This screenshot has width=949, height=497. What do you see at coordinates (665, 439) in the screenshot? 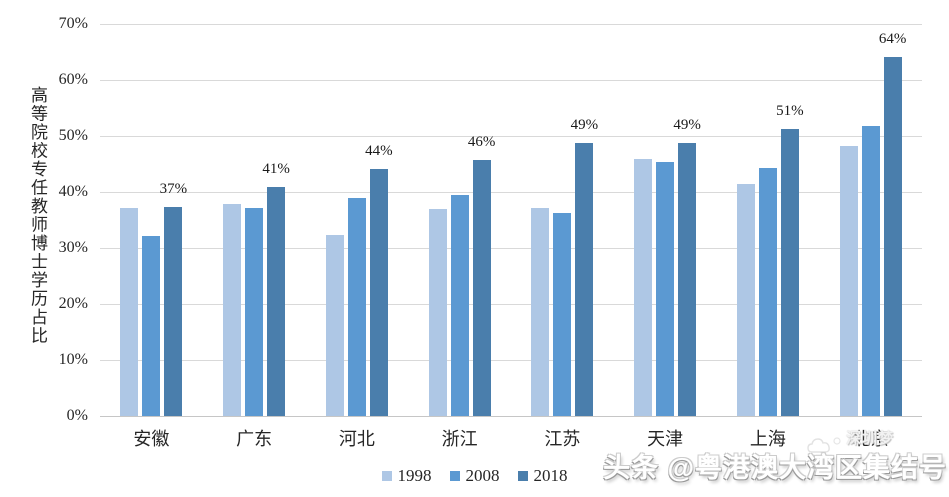
I see `x-axis-label: 天津` at bounding box center [665, 439].